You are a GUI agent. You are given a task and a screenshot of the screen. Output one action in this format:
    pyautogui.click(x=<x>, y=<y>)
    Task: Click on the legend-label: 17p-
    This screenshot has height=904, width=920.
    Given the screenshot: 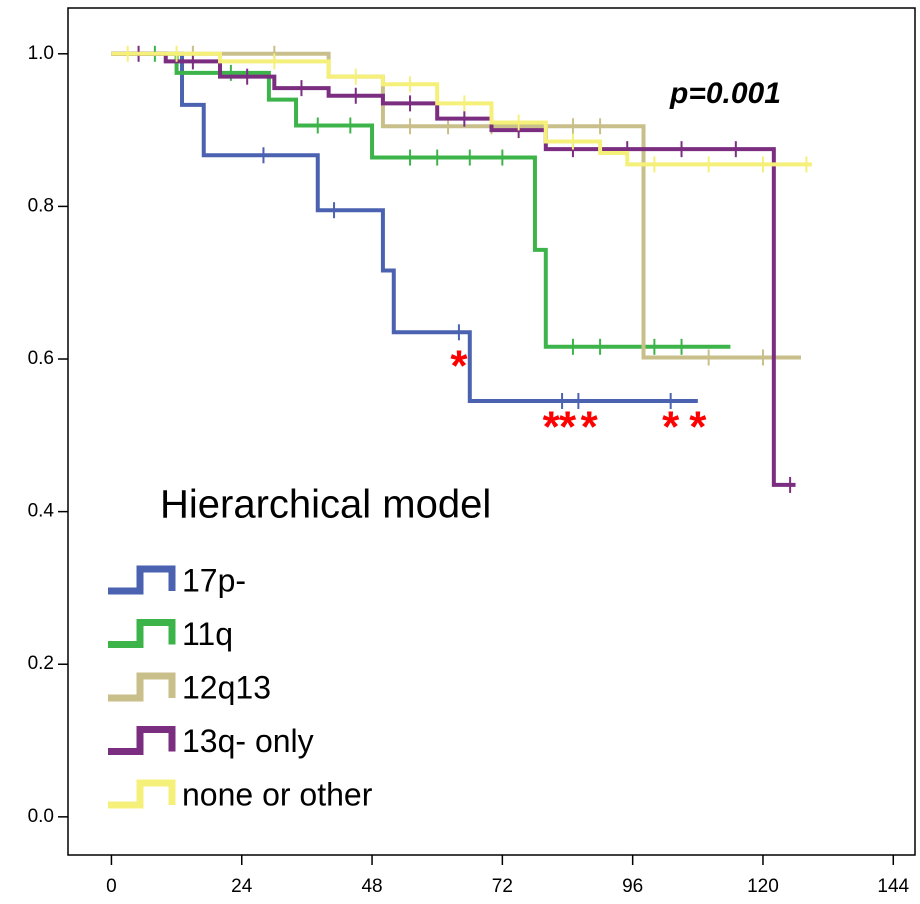 What is the action you would take?
    pyautogui.click(x=214, y=580)
    